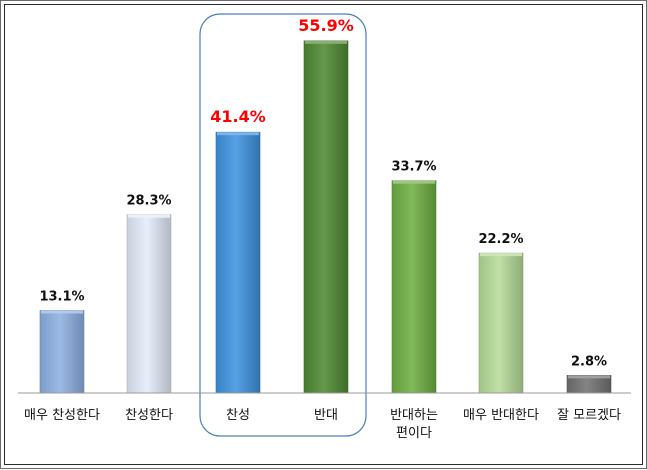 This screenshot has height=470, width=647. What do you see at coordinates (589, 415) in the screenshot?
I see `category-label-6: 잘 모르겠다` at bounding box center [589, 415].